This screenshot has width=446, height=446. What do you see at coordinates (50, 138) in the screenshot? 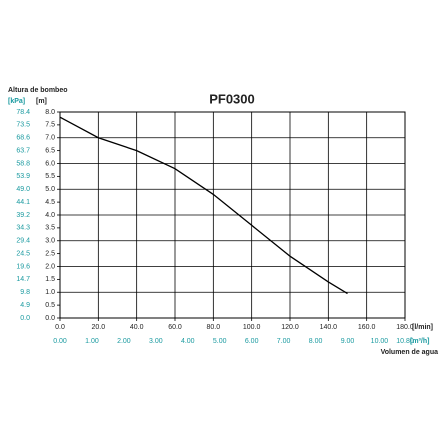
I see `y-tick-label: 7.0` at bounding box center [50, 138].